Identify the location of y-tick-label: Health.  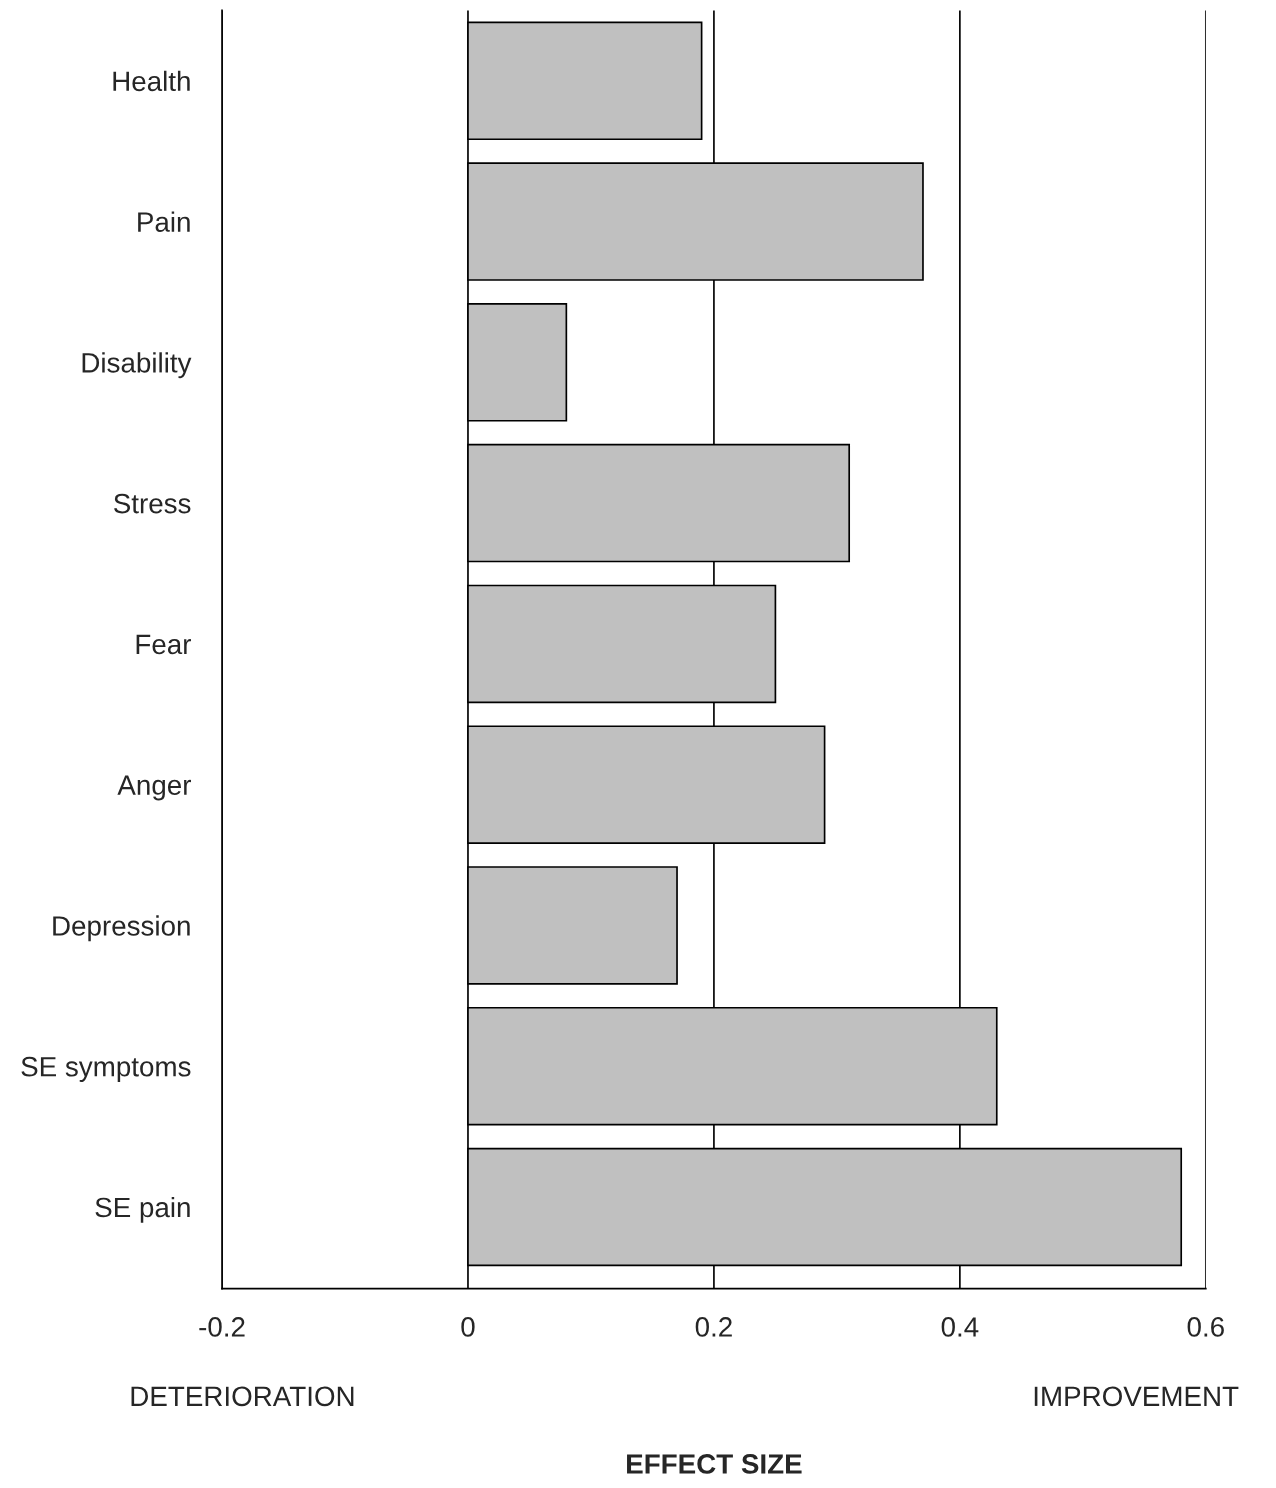
(151, 81).